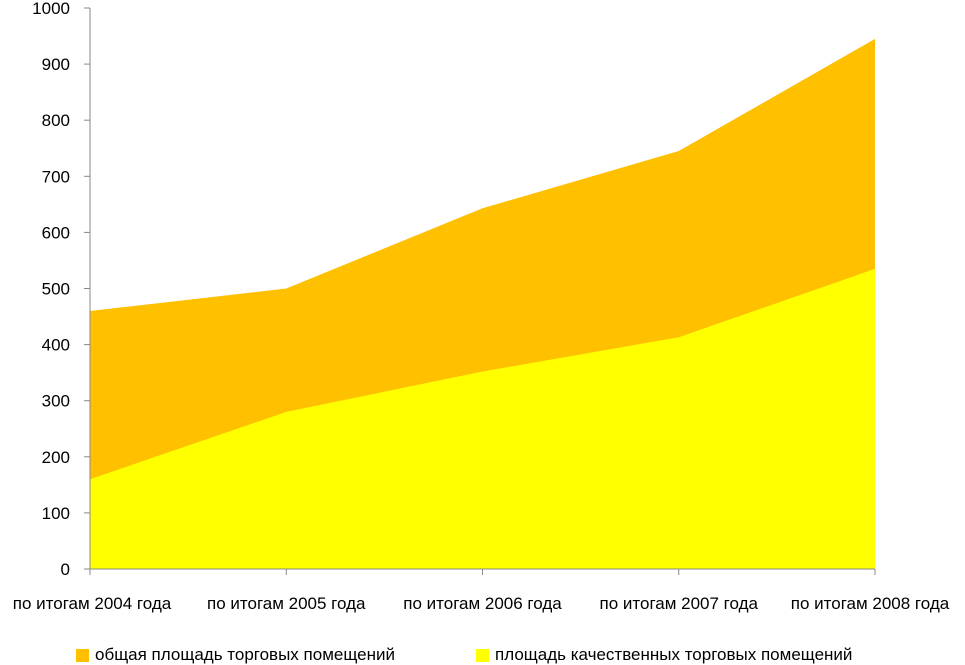  I want to click on legend-label-total-area: общая площадь торговых помещений, so click(245, 654).